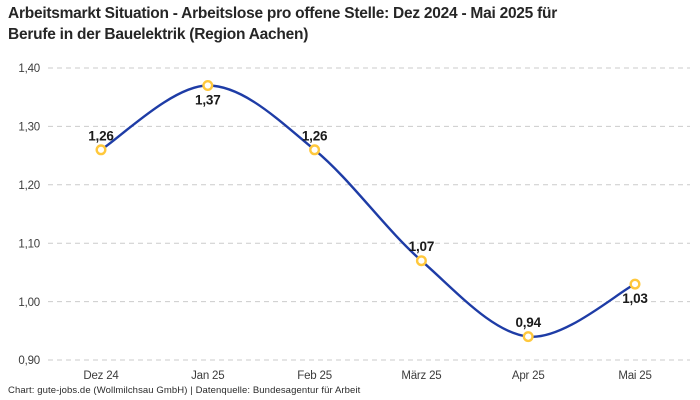 This screenshot has width=700, height=400. I want to click on y-tick-label: 1,00, so click(29, 303).